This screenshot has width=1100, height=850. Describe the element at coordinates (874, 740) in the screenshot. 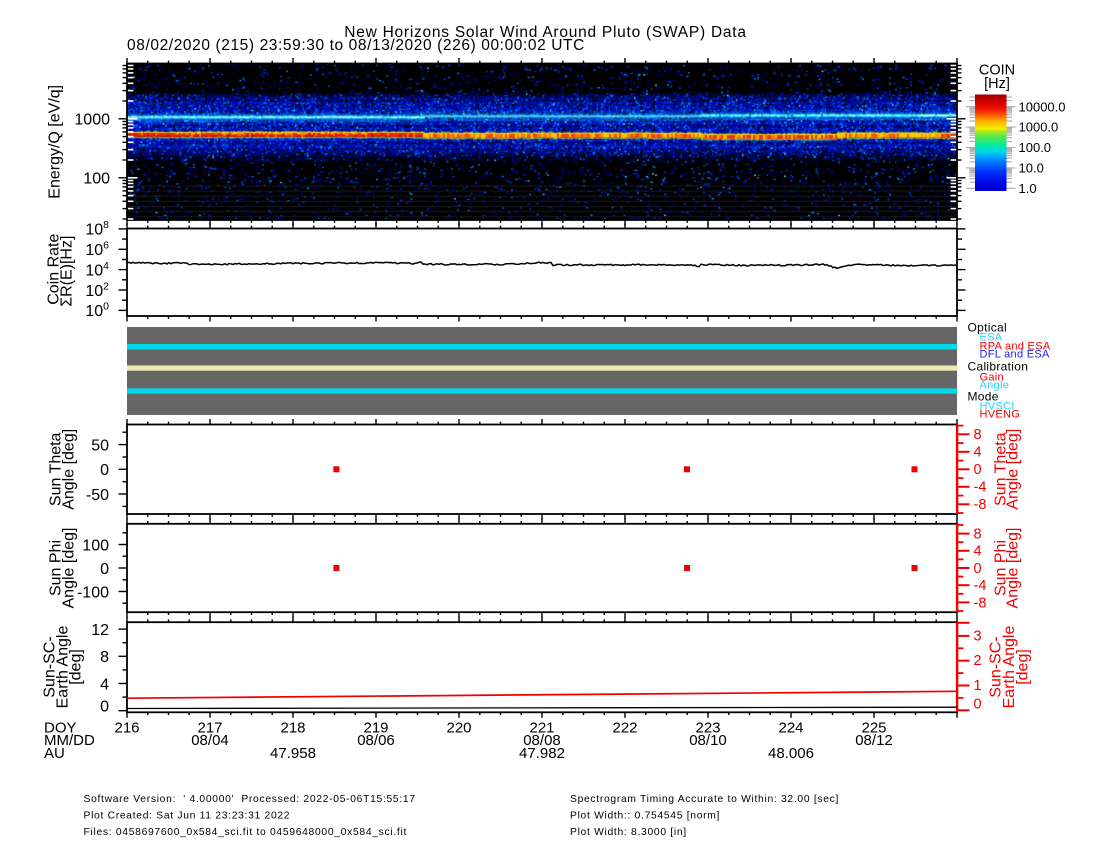

I see `svg-text: 08/12` at that location.